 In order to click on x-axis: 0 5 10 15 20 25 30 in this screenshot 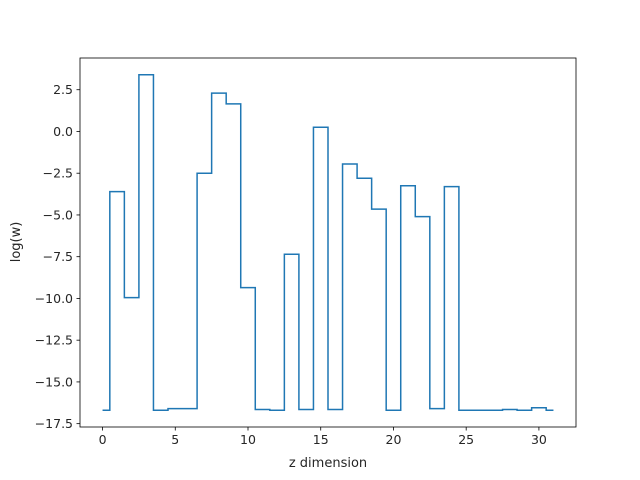, I will do `click(323, 437)`.